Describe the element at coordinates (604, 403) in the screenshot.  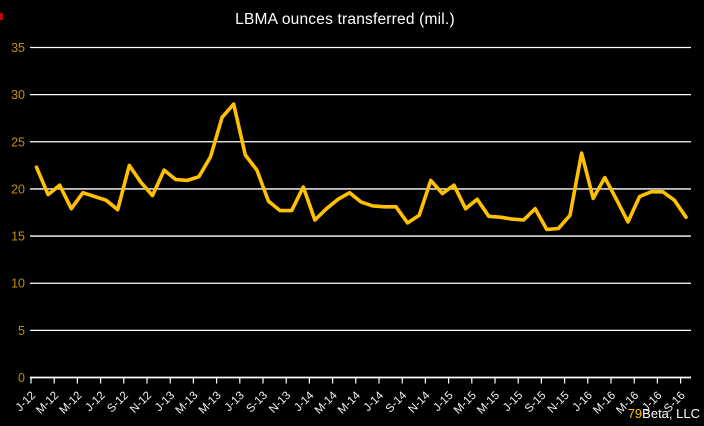
I see `x-tick-label: M-16` at that location.